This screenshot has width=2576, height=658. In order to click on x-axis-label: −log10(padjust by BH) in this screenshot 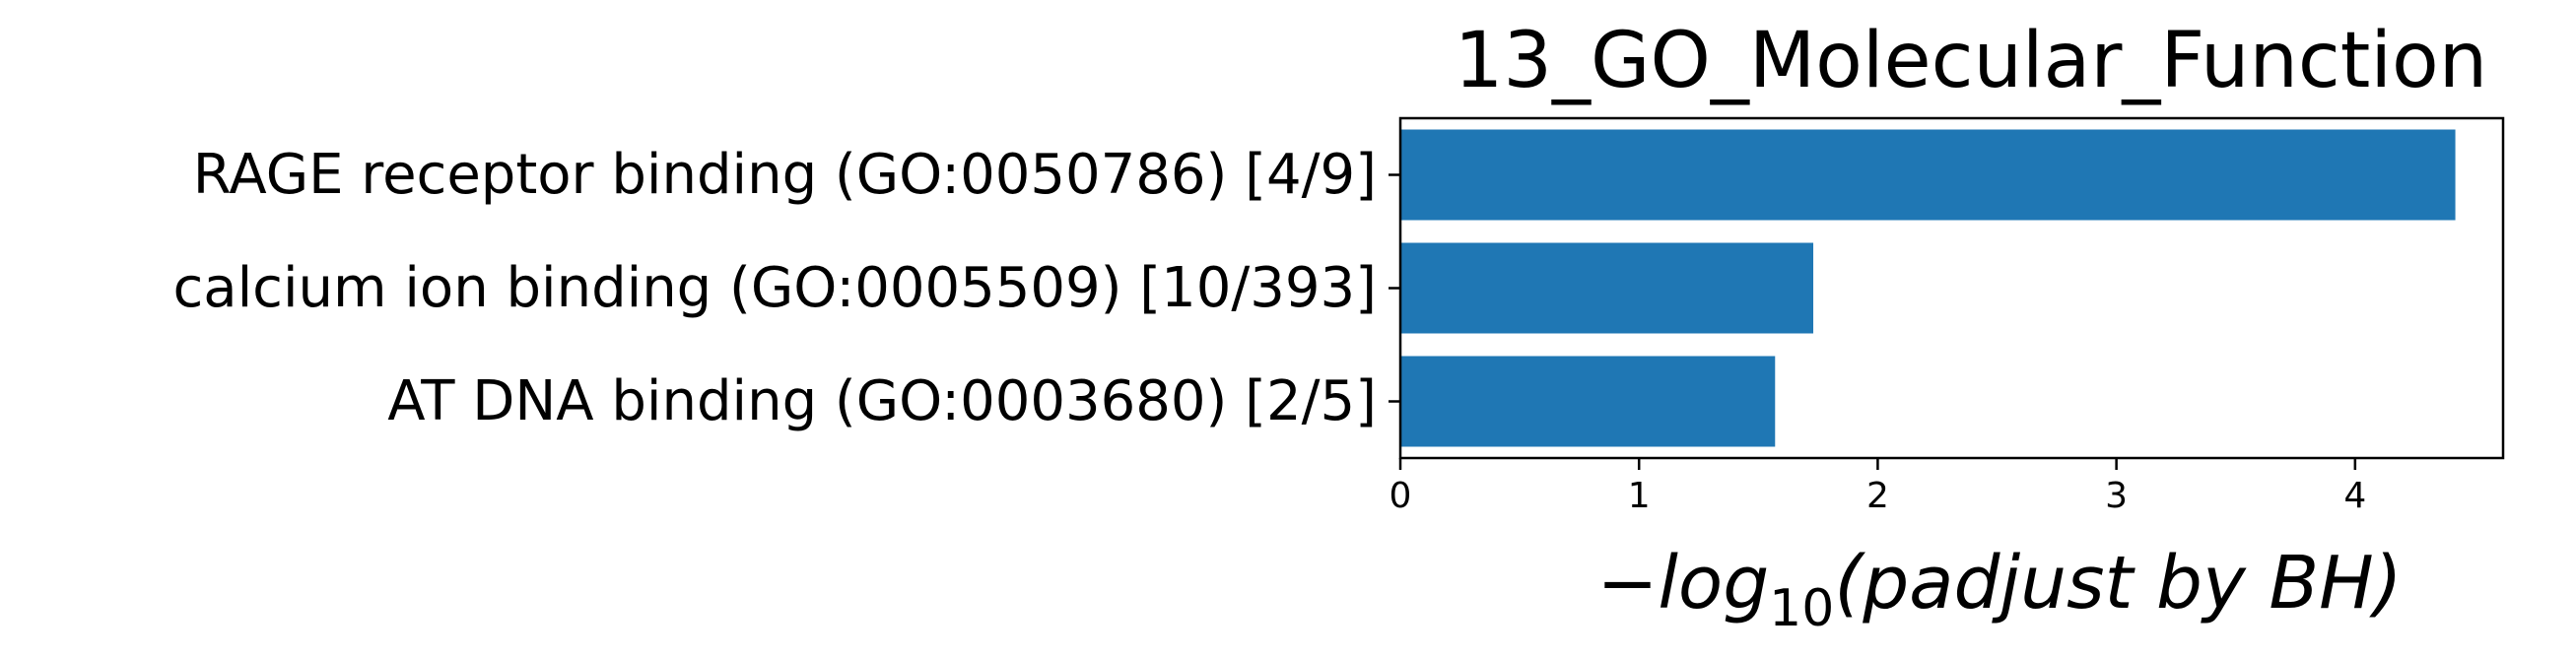, I will do `click(1999, 589)`.